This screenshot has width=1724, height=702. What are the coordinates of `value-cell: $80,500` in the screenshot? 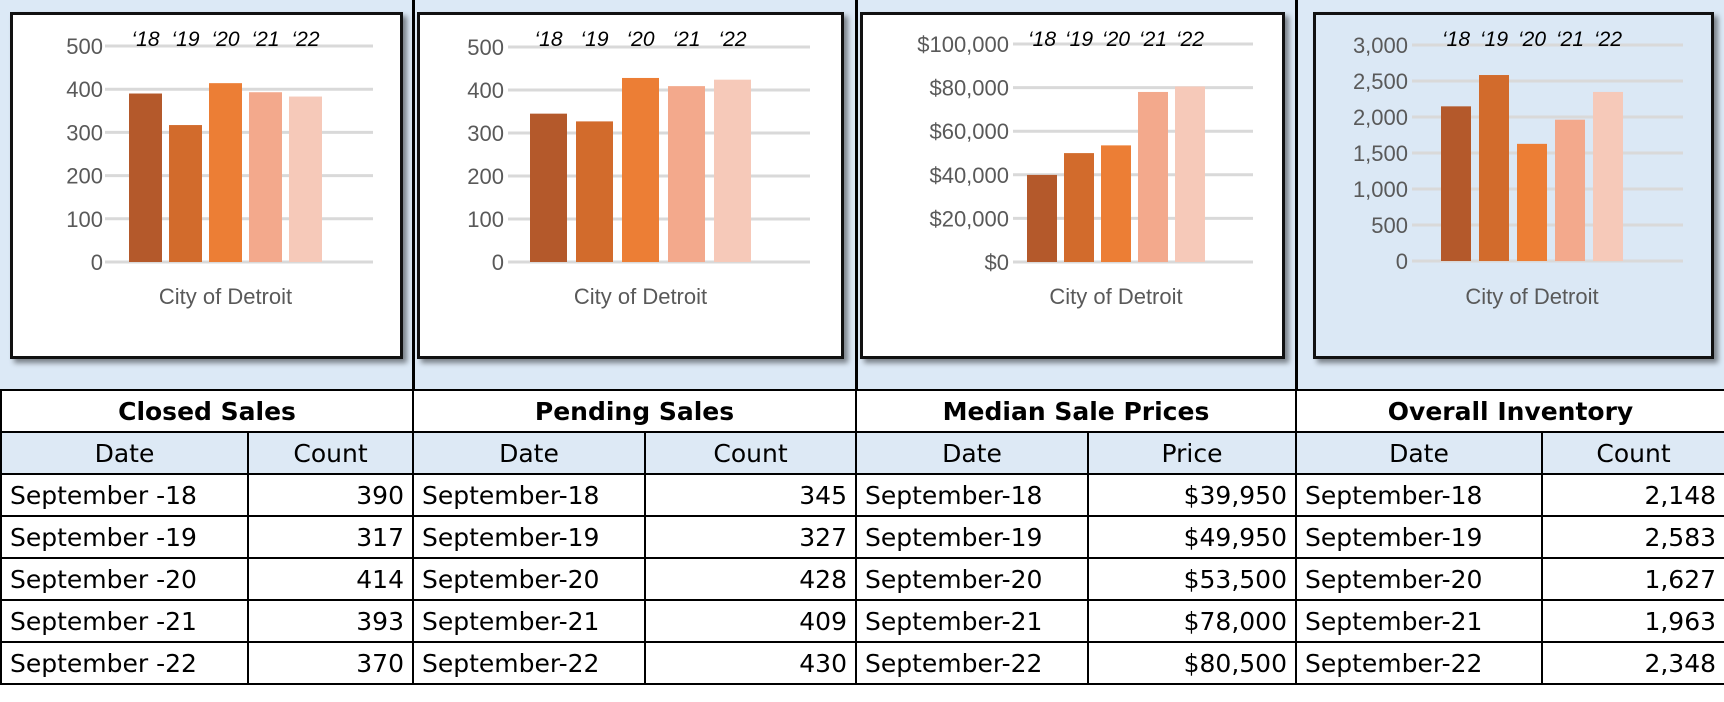 It's located at (1192, 663).